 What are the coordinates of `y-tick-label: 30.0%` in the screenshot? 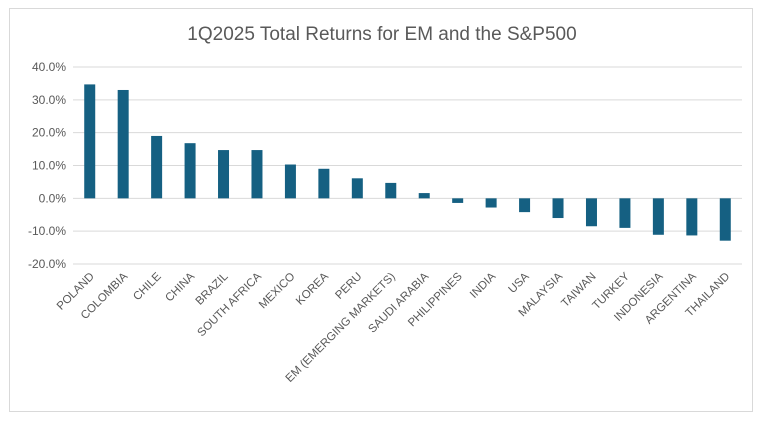 It's located at (49, 100).